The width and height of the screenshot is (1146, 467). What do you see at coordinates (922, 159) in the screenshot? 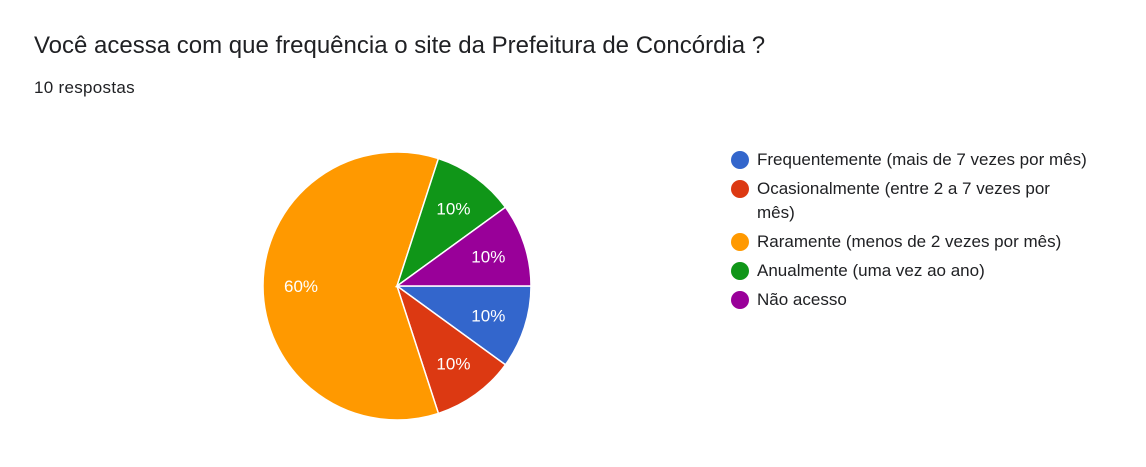
I see `legend-label: Frequentemente (mais de 7 vezes por mês)` at bounding box center [922, 159].